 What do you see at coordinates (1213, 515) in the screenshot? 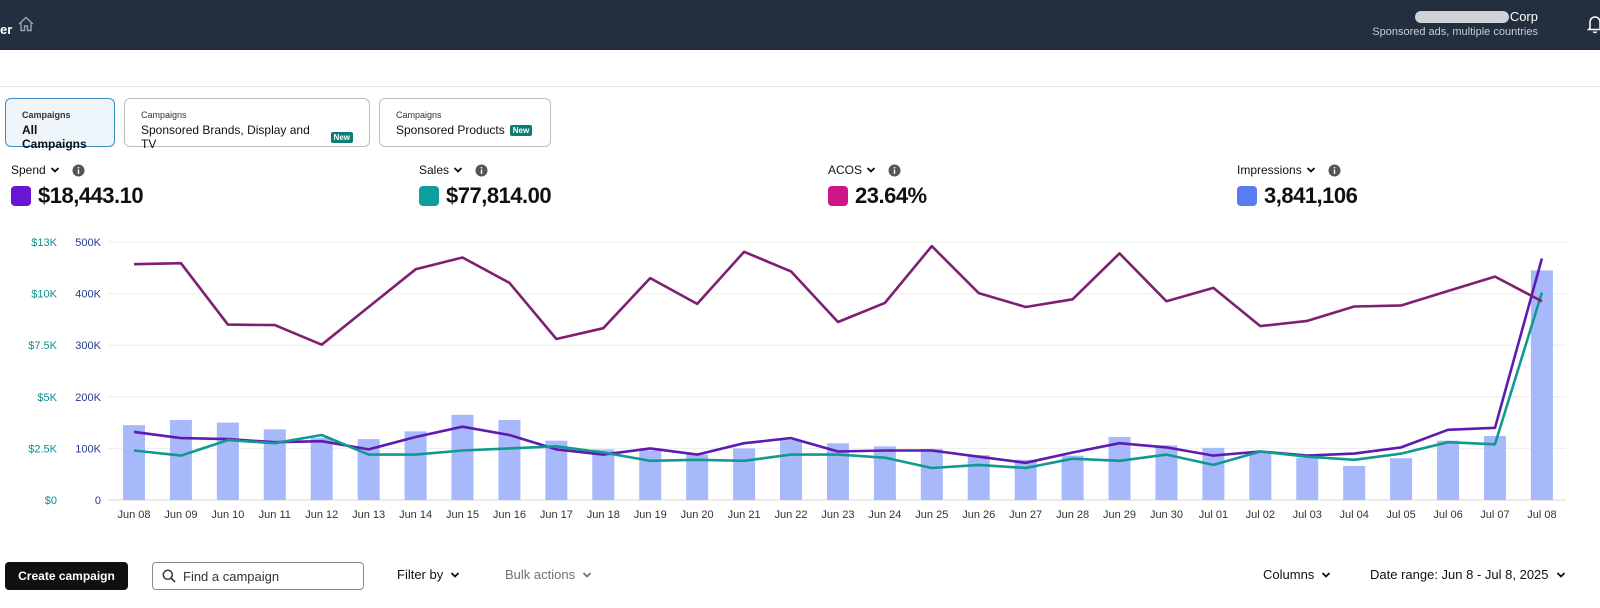
I see `x-axis-tick-label: Jul 01` at bounding box center [1213, 515].